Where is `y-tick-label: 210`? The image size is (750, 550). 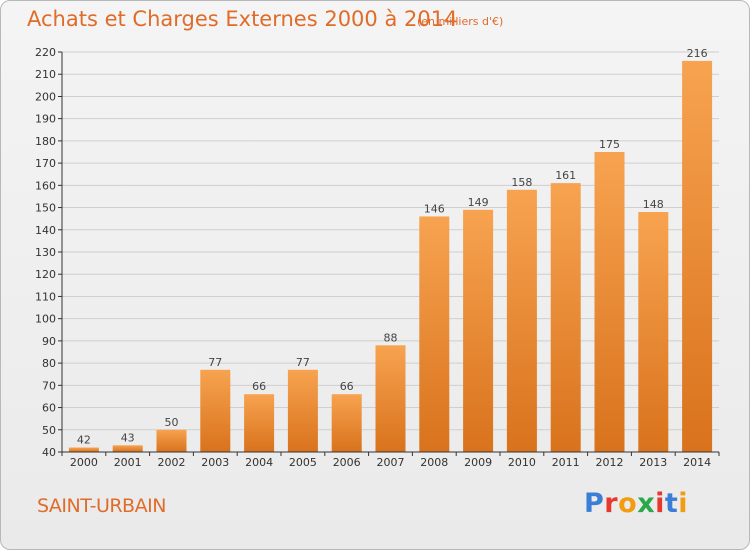 y-tick-label: 210 is located at coordinates (45, 74).